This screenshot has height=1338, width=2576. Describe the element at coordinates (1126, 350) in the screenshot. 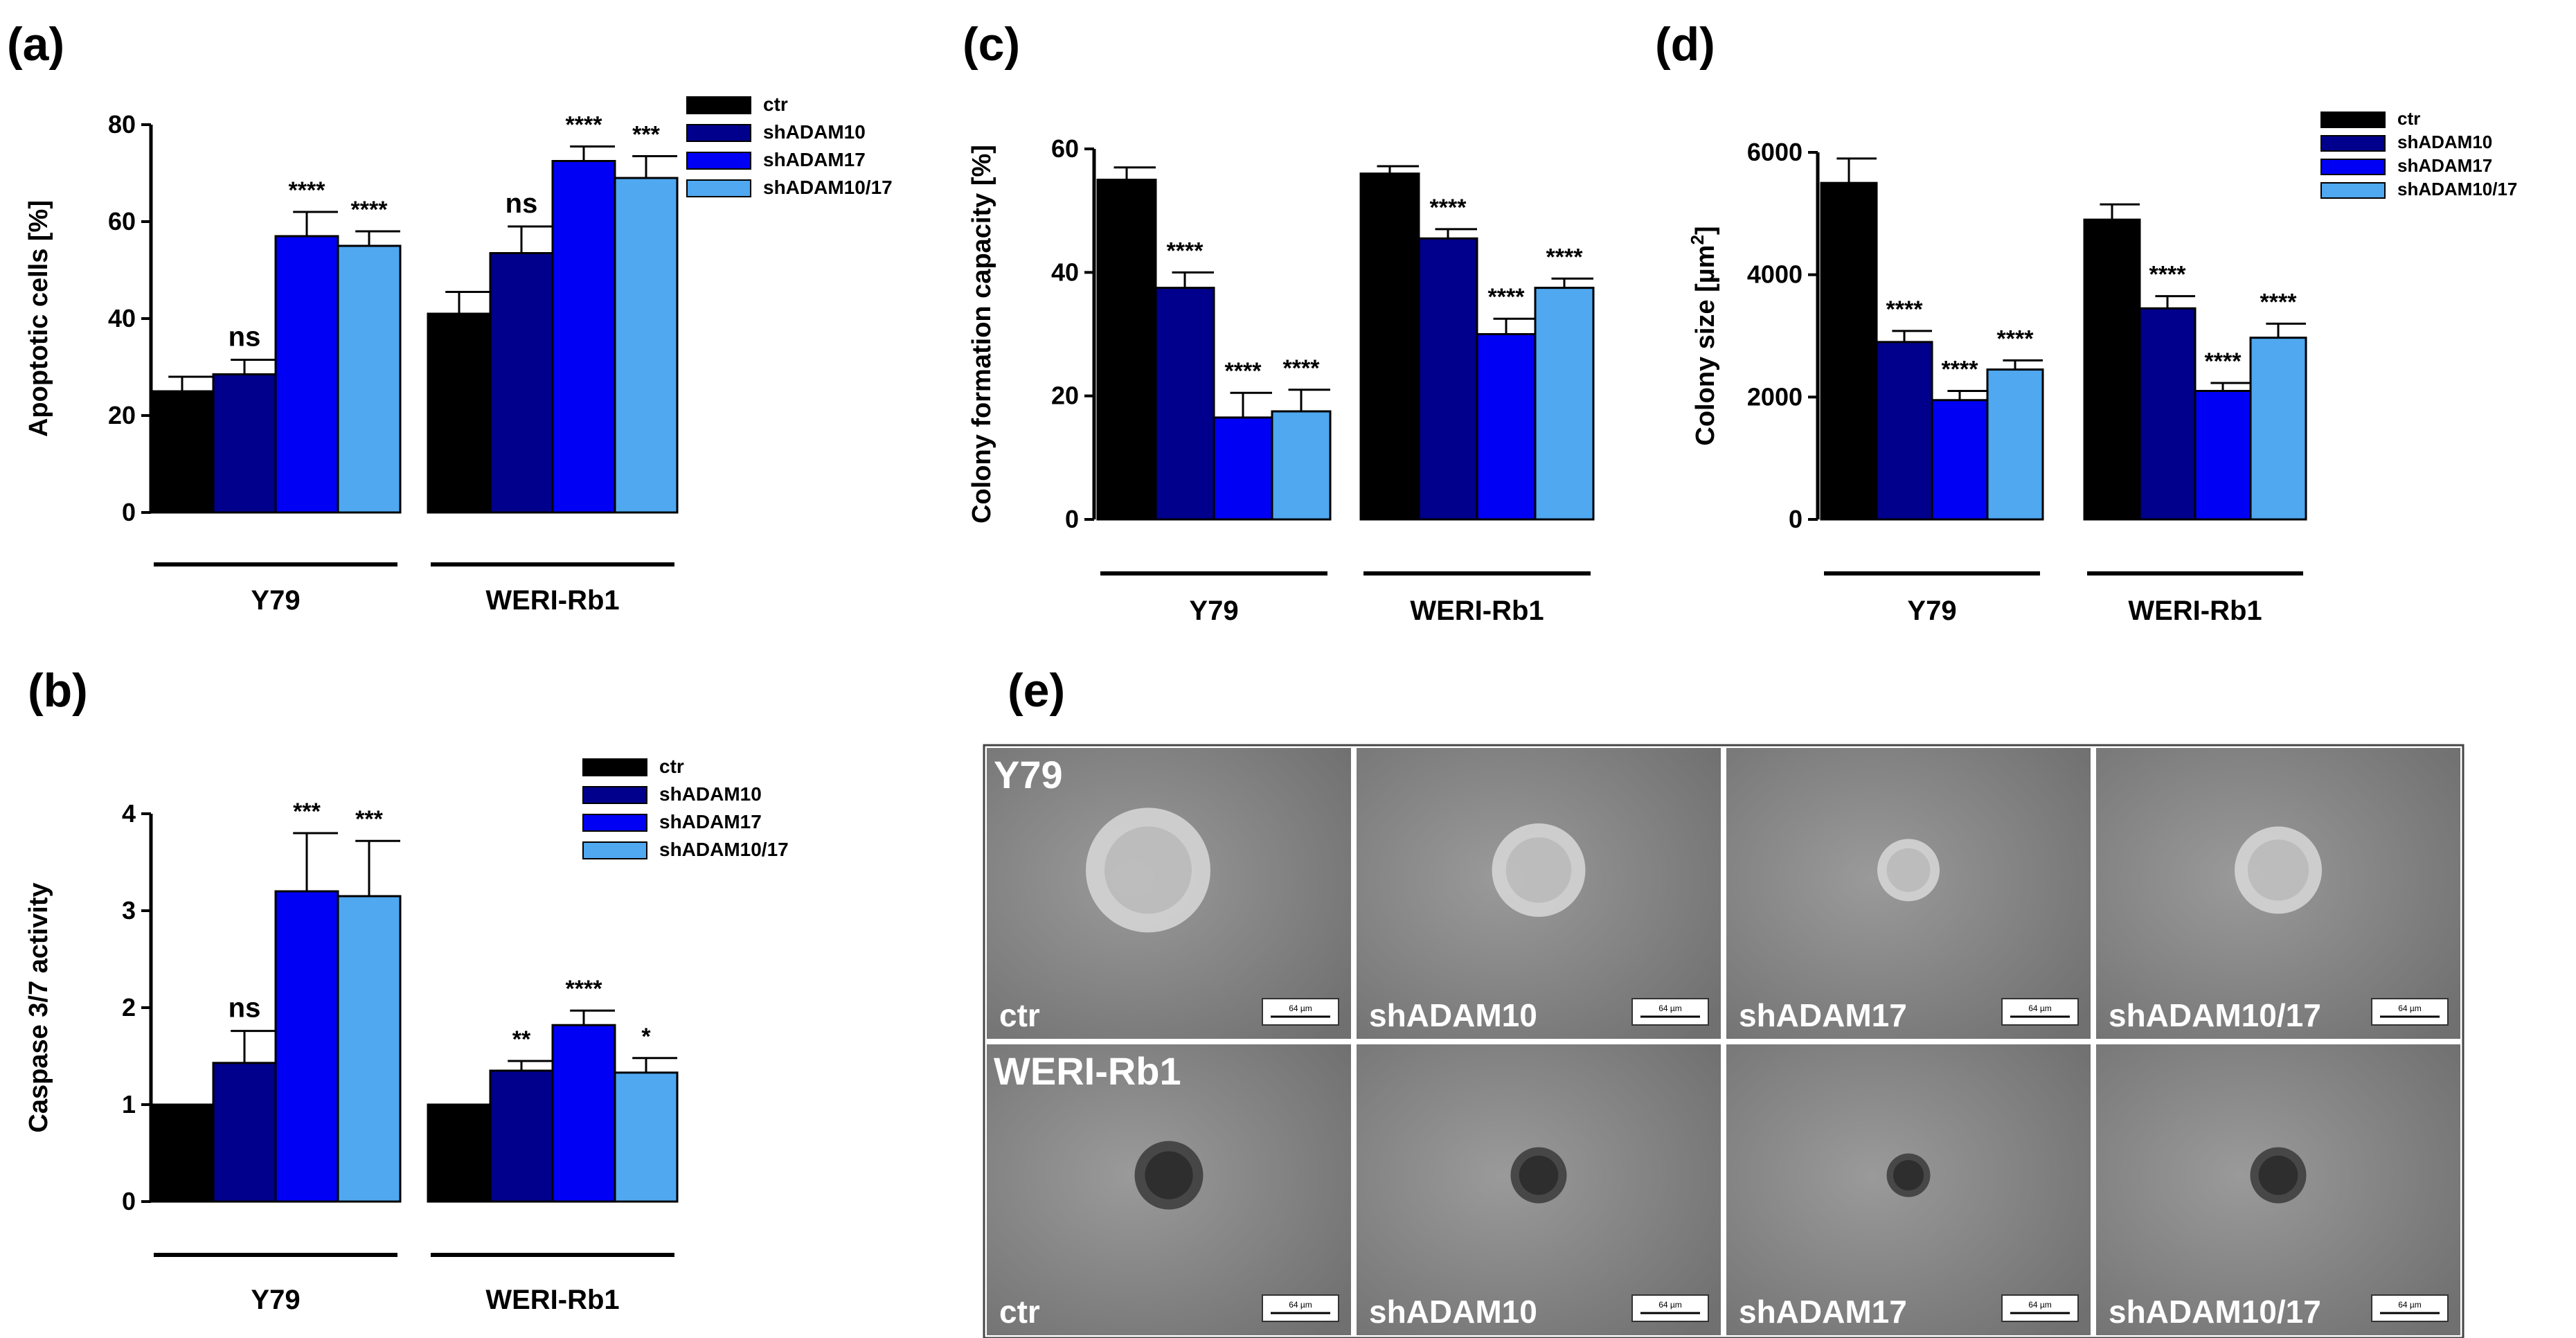

I see `bar-c-Y79-ctr` at that location.